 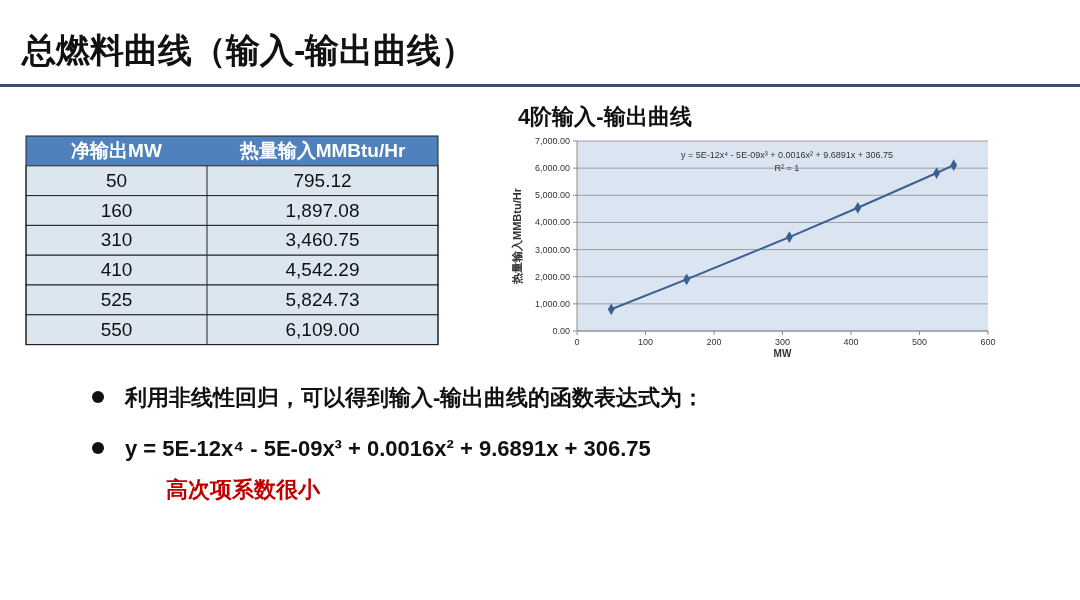 What do you see at coordinates (116, 180) in the screenshot?
I see `text: 50` at bounding box center [116, 180].